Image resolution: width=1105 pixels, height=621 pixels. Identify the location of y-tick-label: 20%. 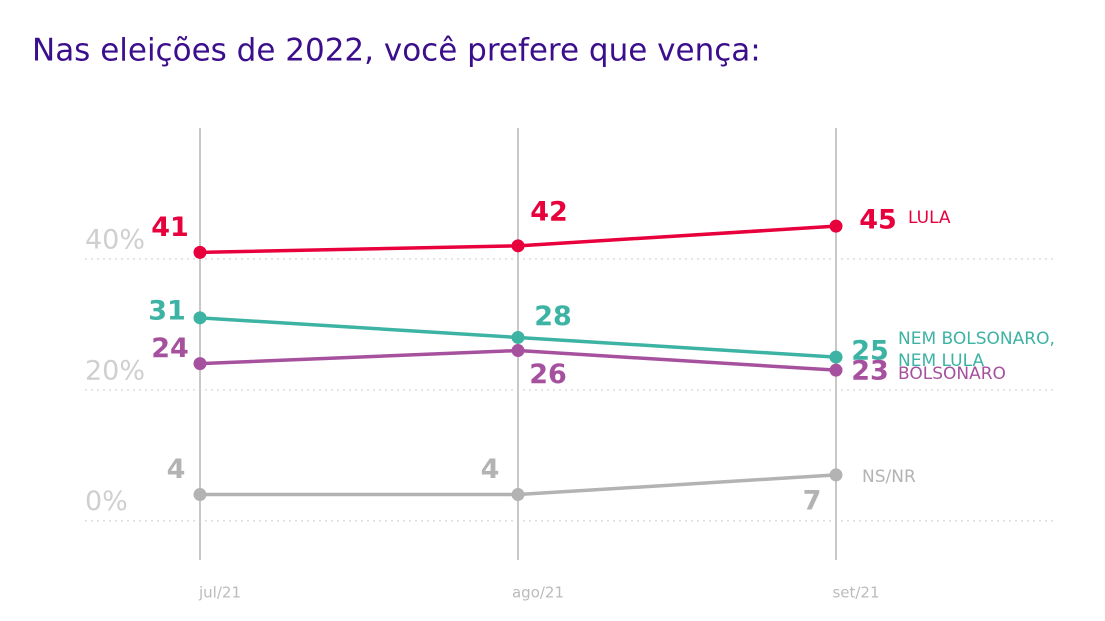
(115, 370).